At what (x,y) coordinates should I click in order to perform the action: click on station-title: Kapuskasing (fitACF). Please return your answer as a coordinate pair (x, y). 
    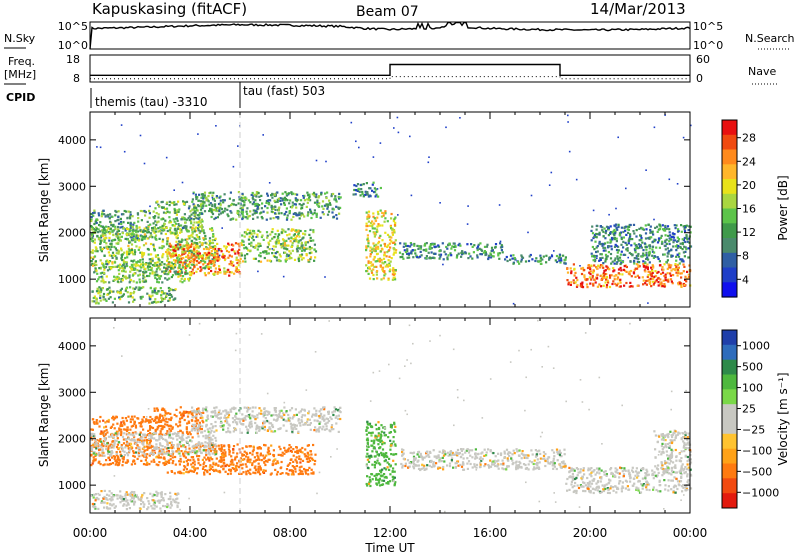
    Looking at the image, I should click on (169, 9).